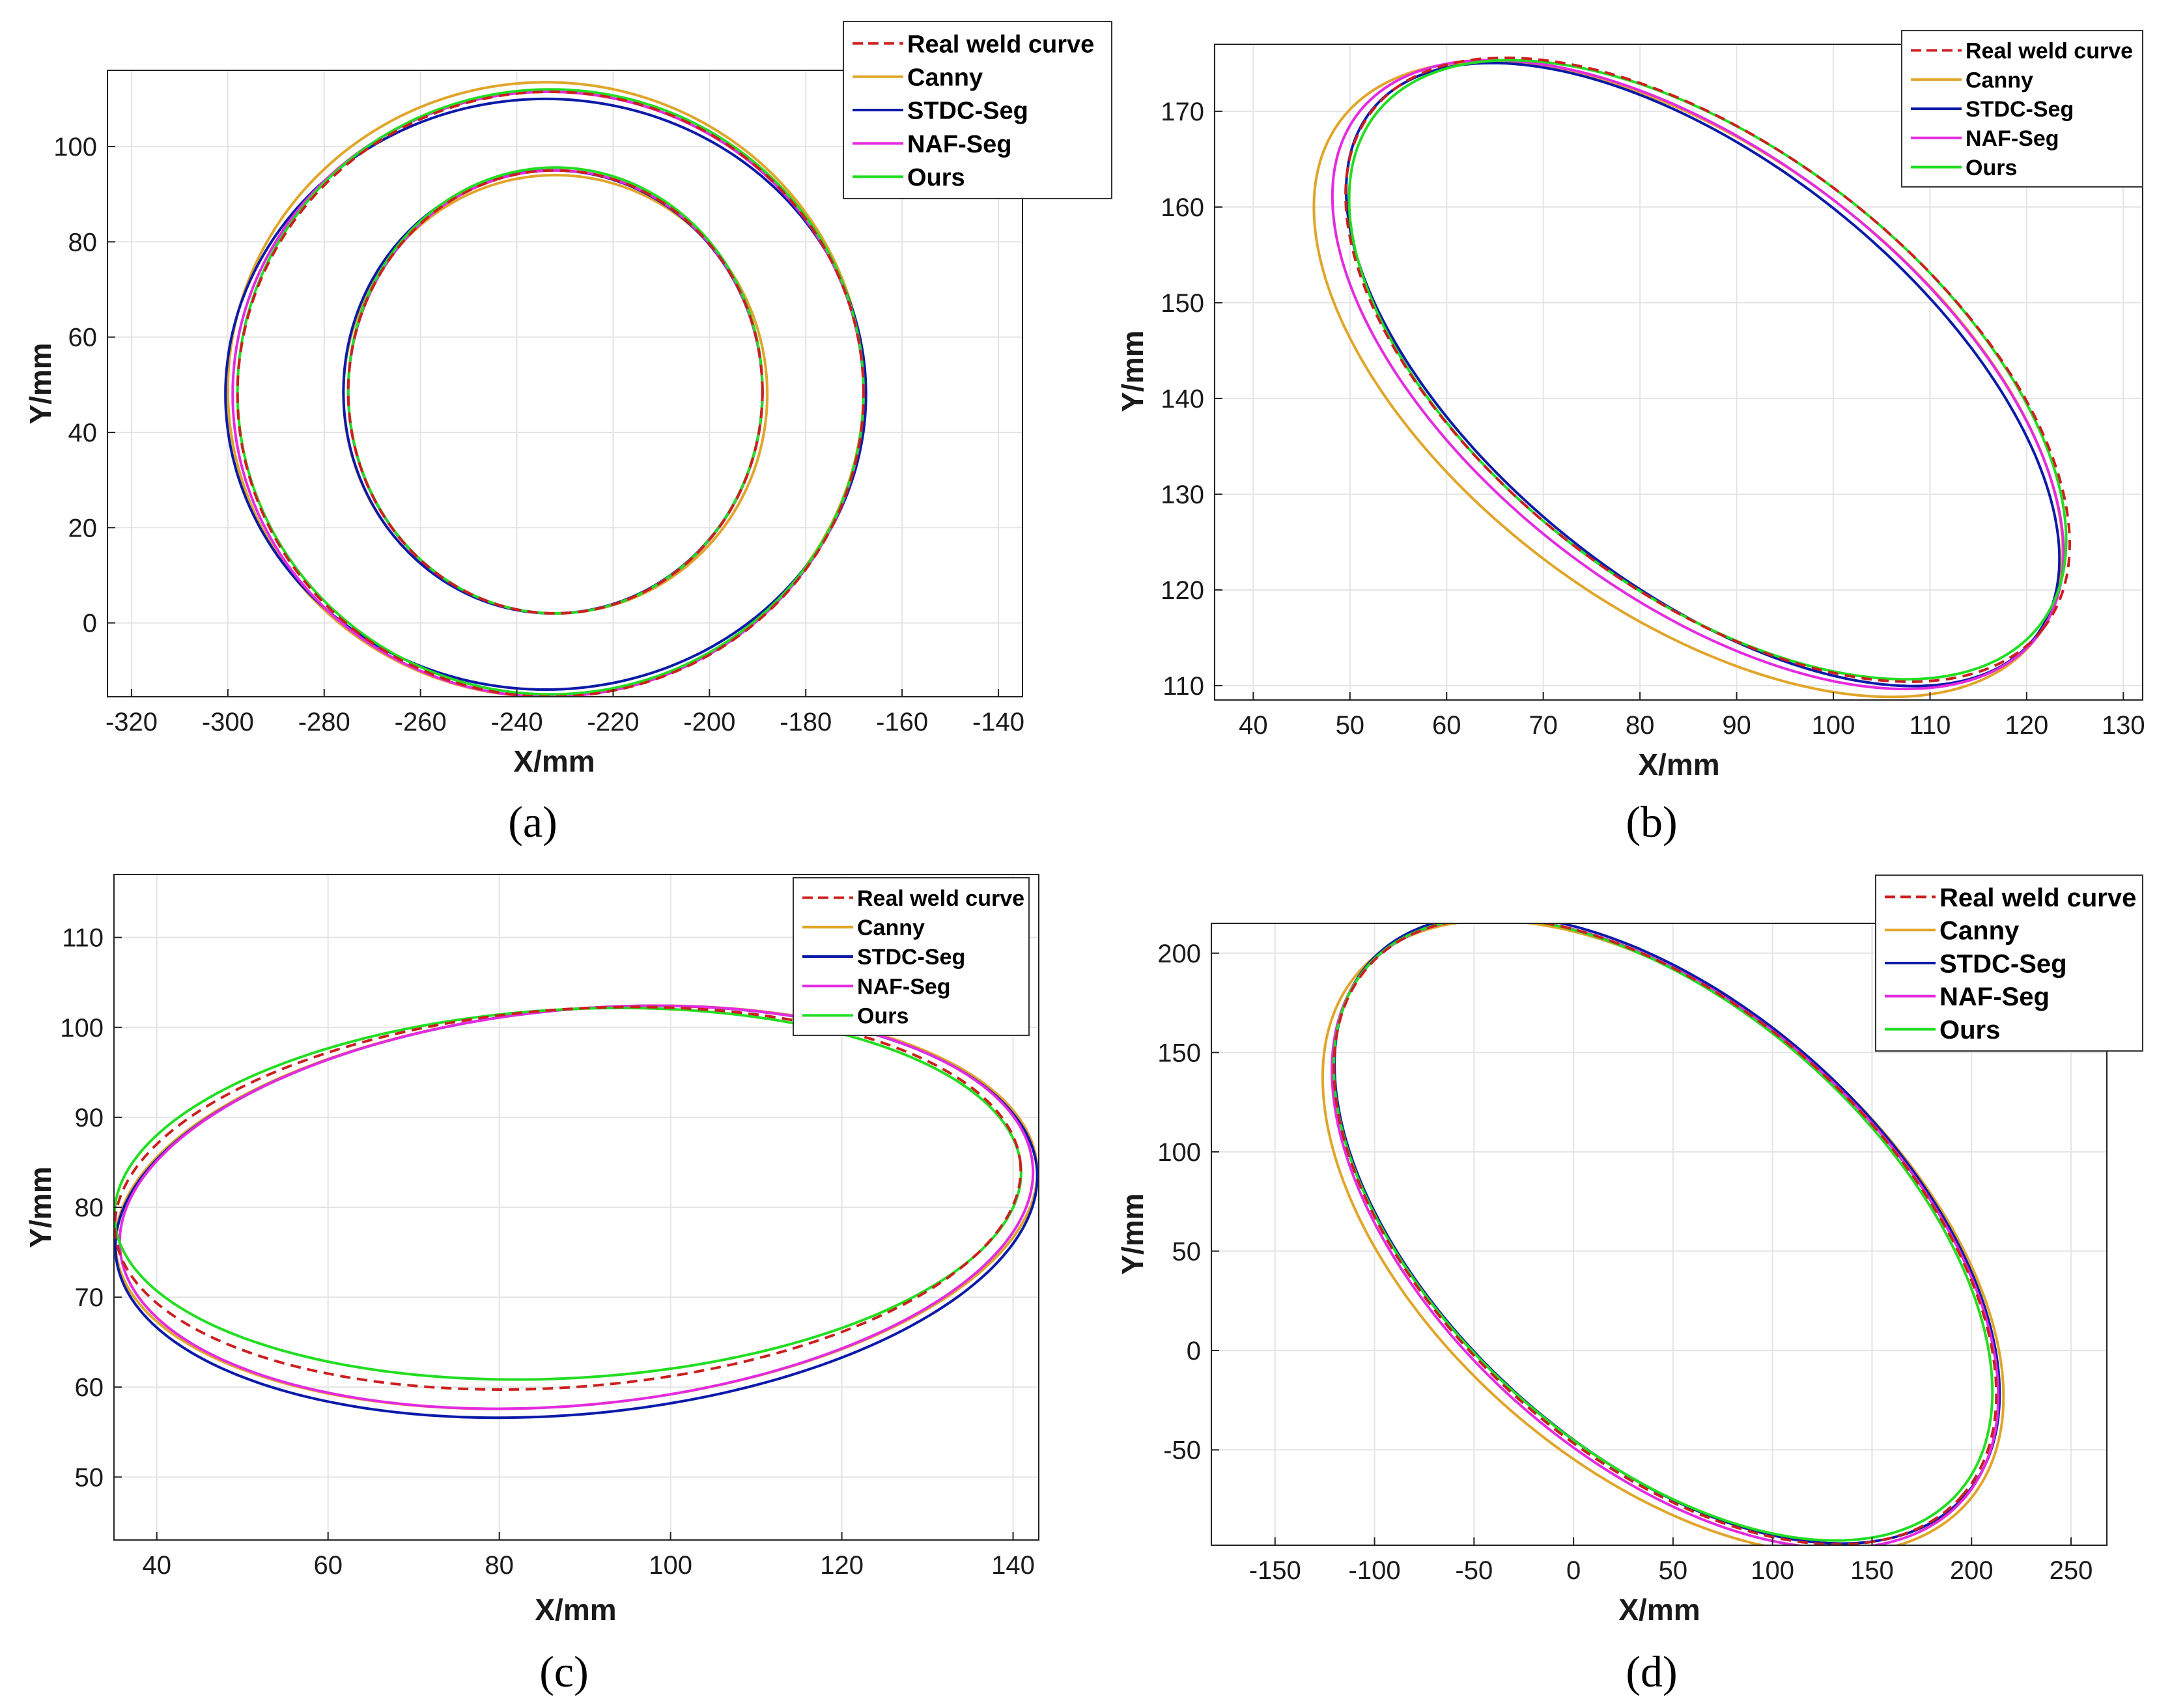  What do you see at coordinates (565, 713) in the screenshot?
I see `panel-a-x-ticks: -320 -300 -280 -260 -240 -220 -200 -180 -160 -140` at bounding box center [565, 713].